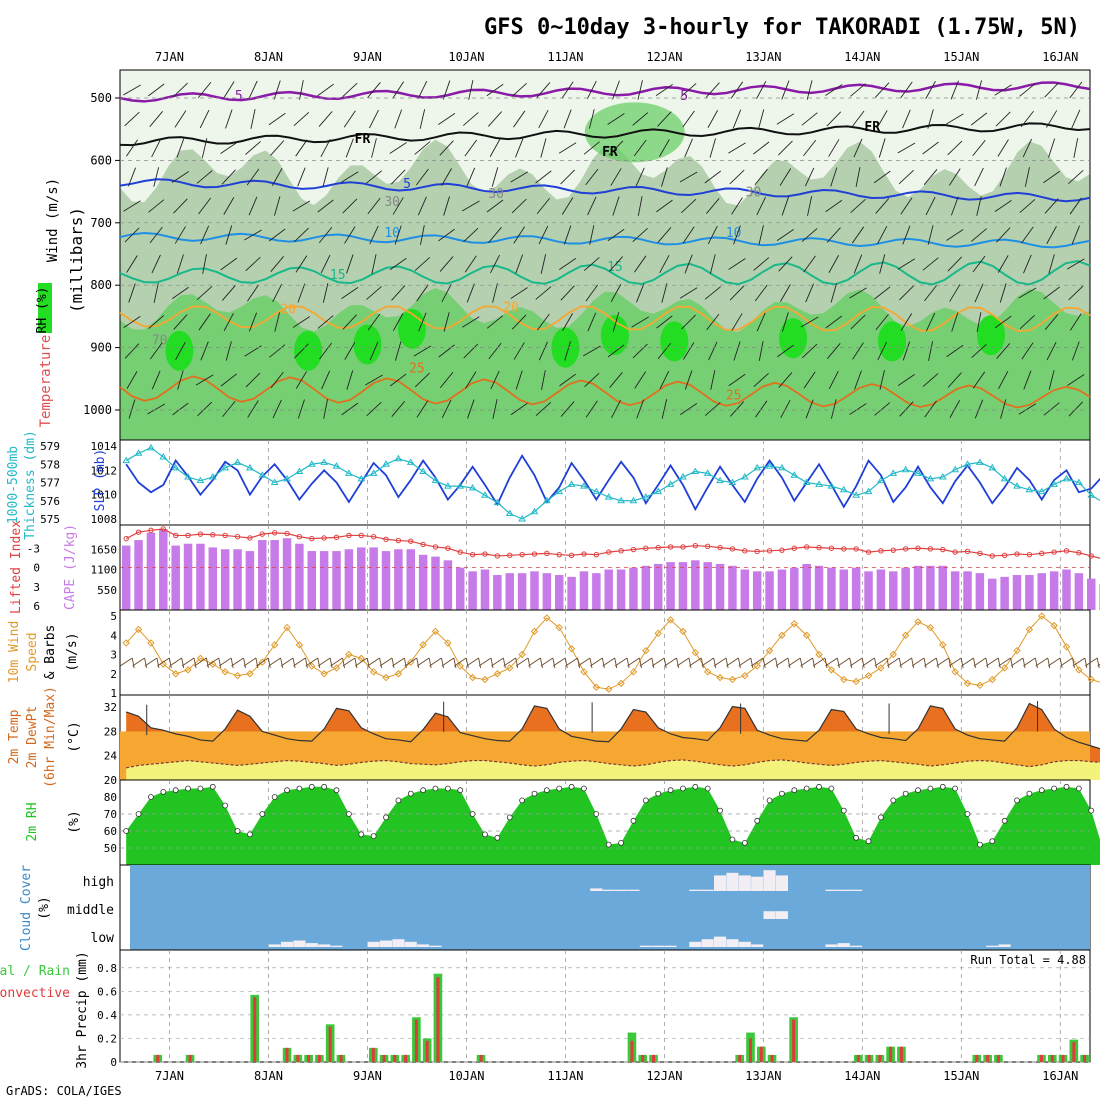 The height and width of the screenshot is (1100, 1100). I want to click on date-label-bottom: 12JAN, so click(664, 1076).